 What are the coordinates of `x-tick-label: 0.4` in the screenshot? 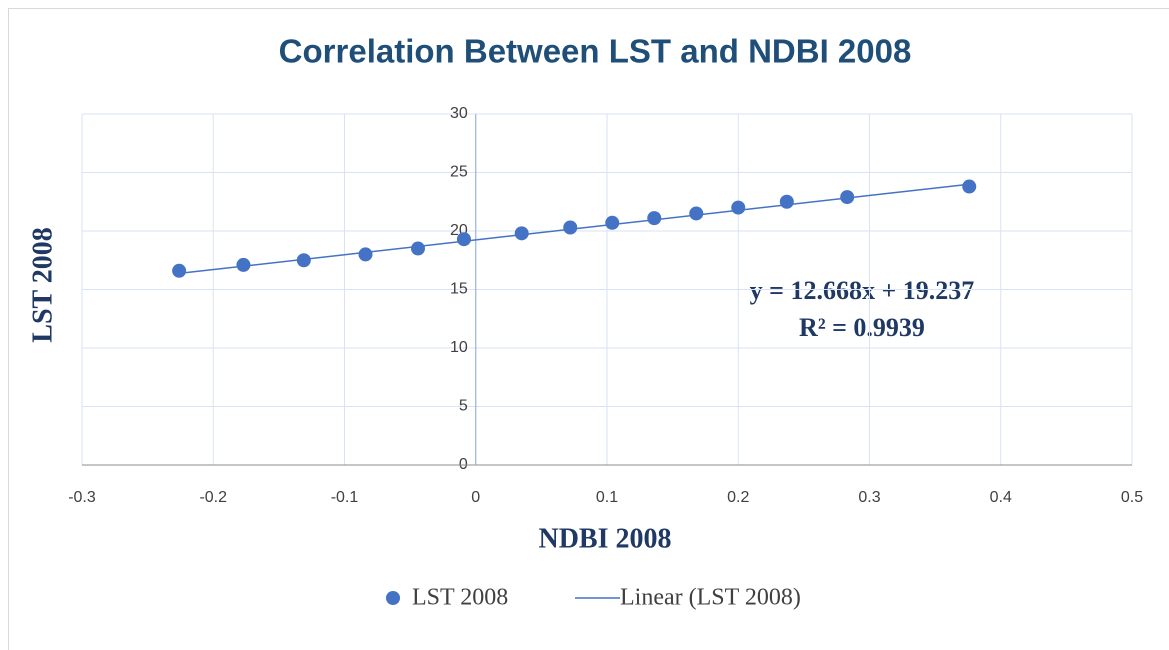 It's located at (1001, 497).